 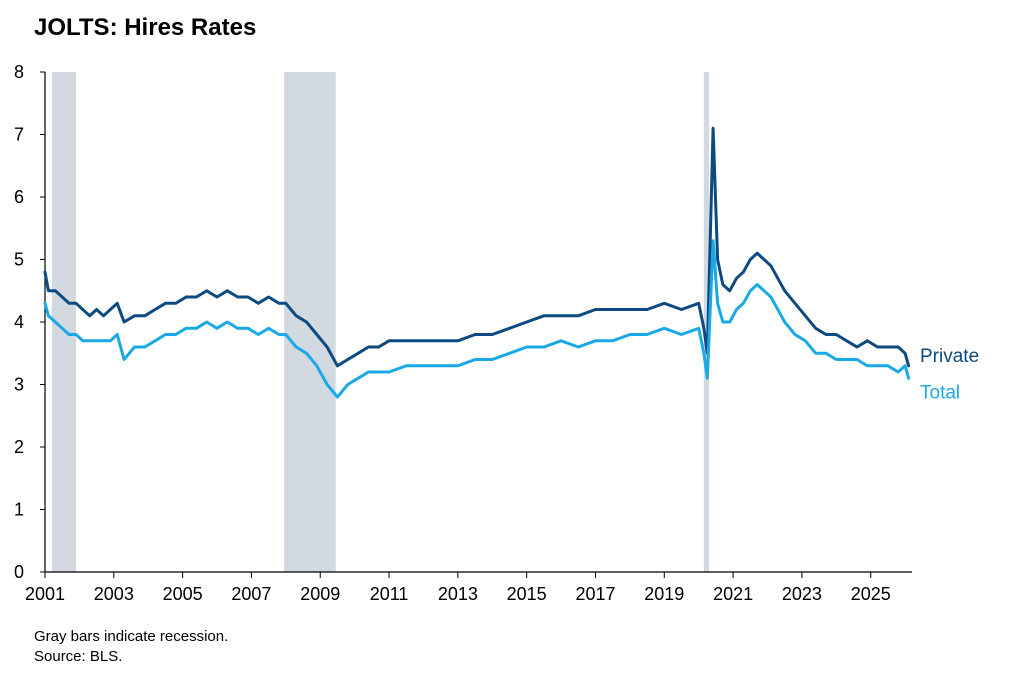 I want to click on y-tick-label-5: 5, so click(x=19, y=260).